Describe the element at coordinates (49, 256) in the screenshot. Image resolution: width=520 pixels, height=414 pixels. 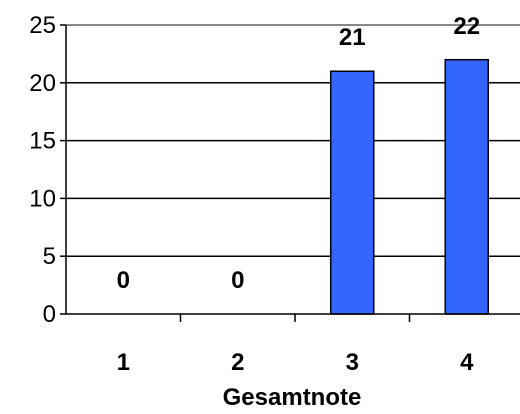
I see `y-tick-label: 5` at that location.